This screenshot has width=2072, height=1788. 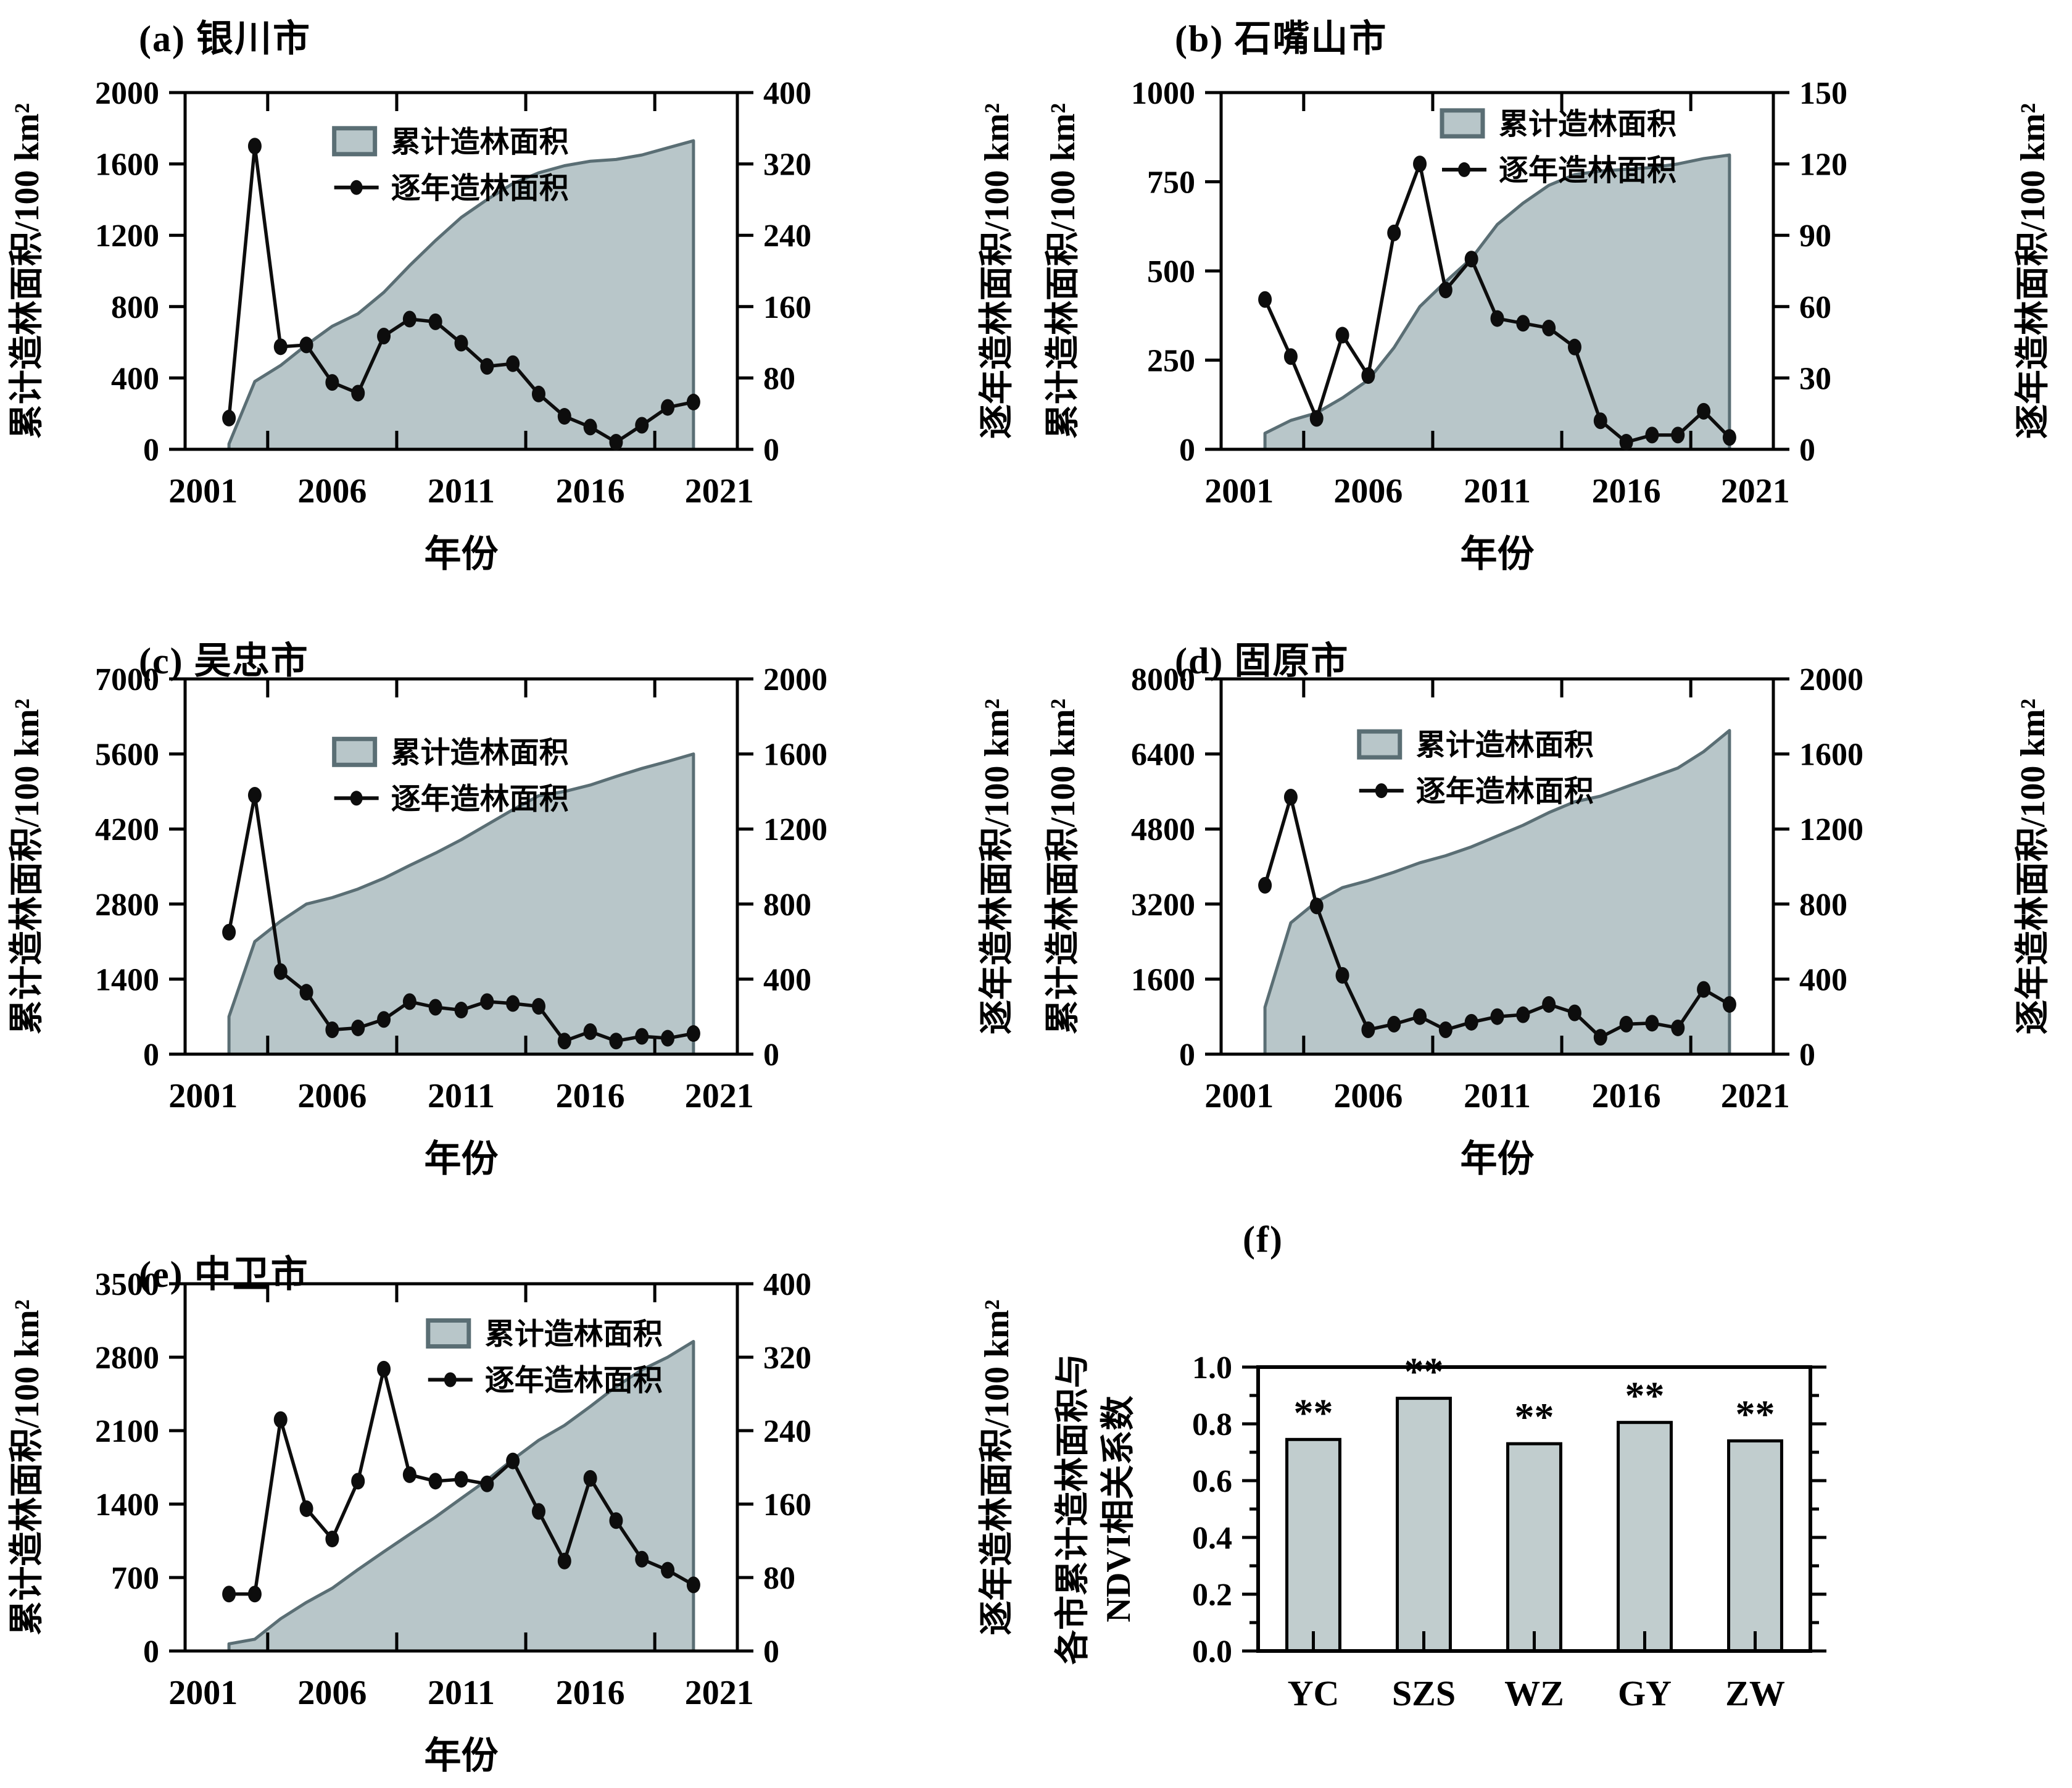 I want to click on left-tick-label: 400, so click(x=135, y=379).